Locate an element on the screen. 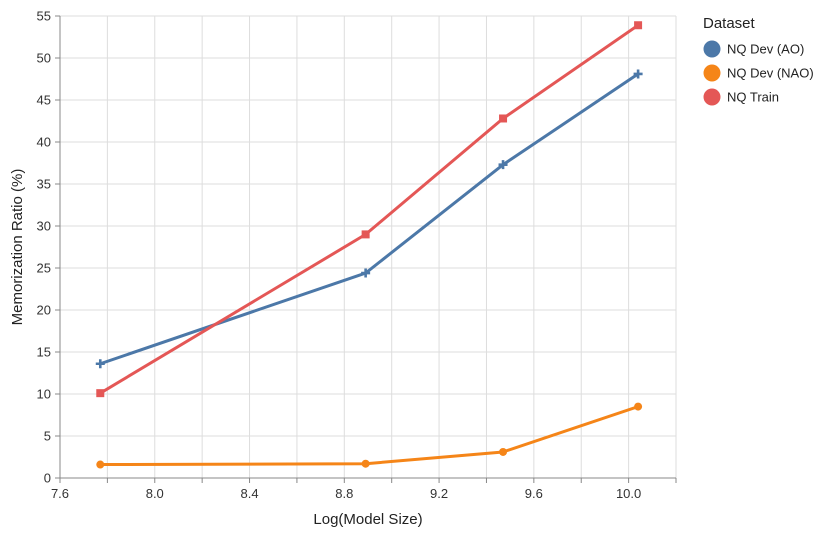  legend-label: NQ Dev (AO) is located at coordinates (765, 49).